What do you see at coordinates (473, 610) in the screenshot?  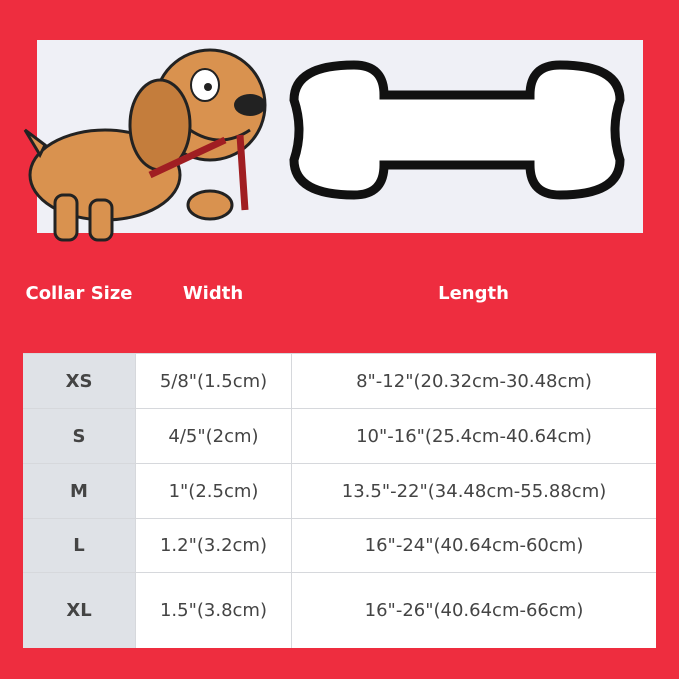 I see `length-cell: 16"-26"(40.64cm-66cm)` at bounding box center [473, 610].